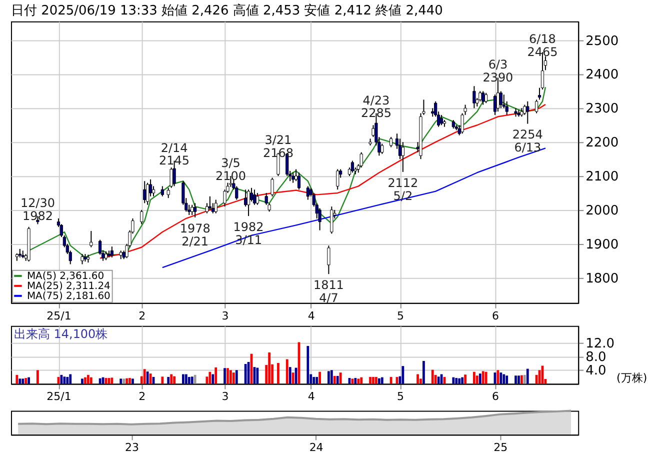  I want to click on annotation: 1978 2/21, so click(195, 234).